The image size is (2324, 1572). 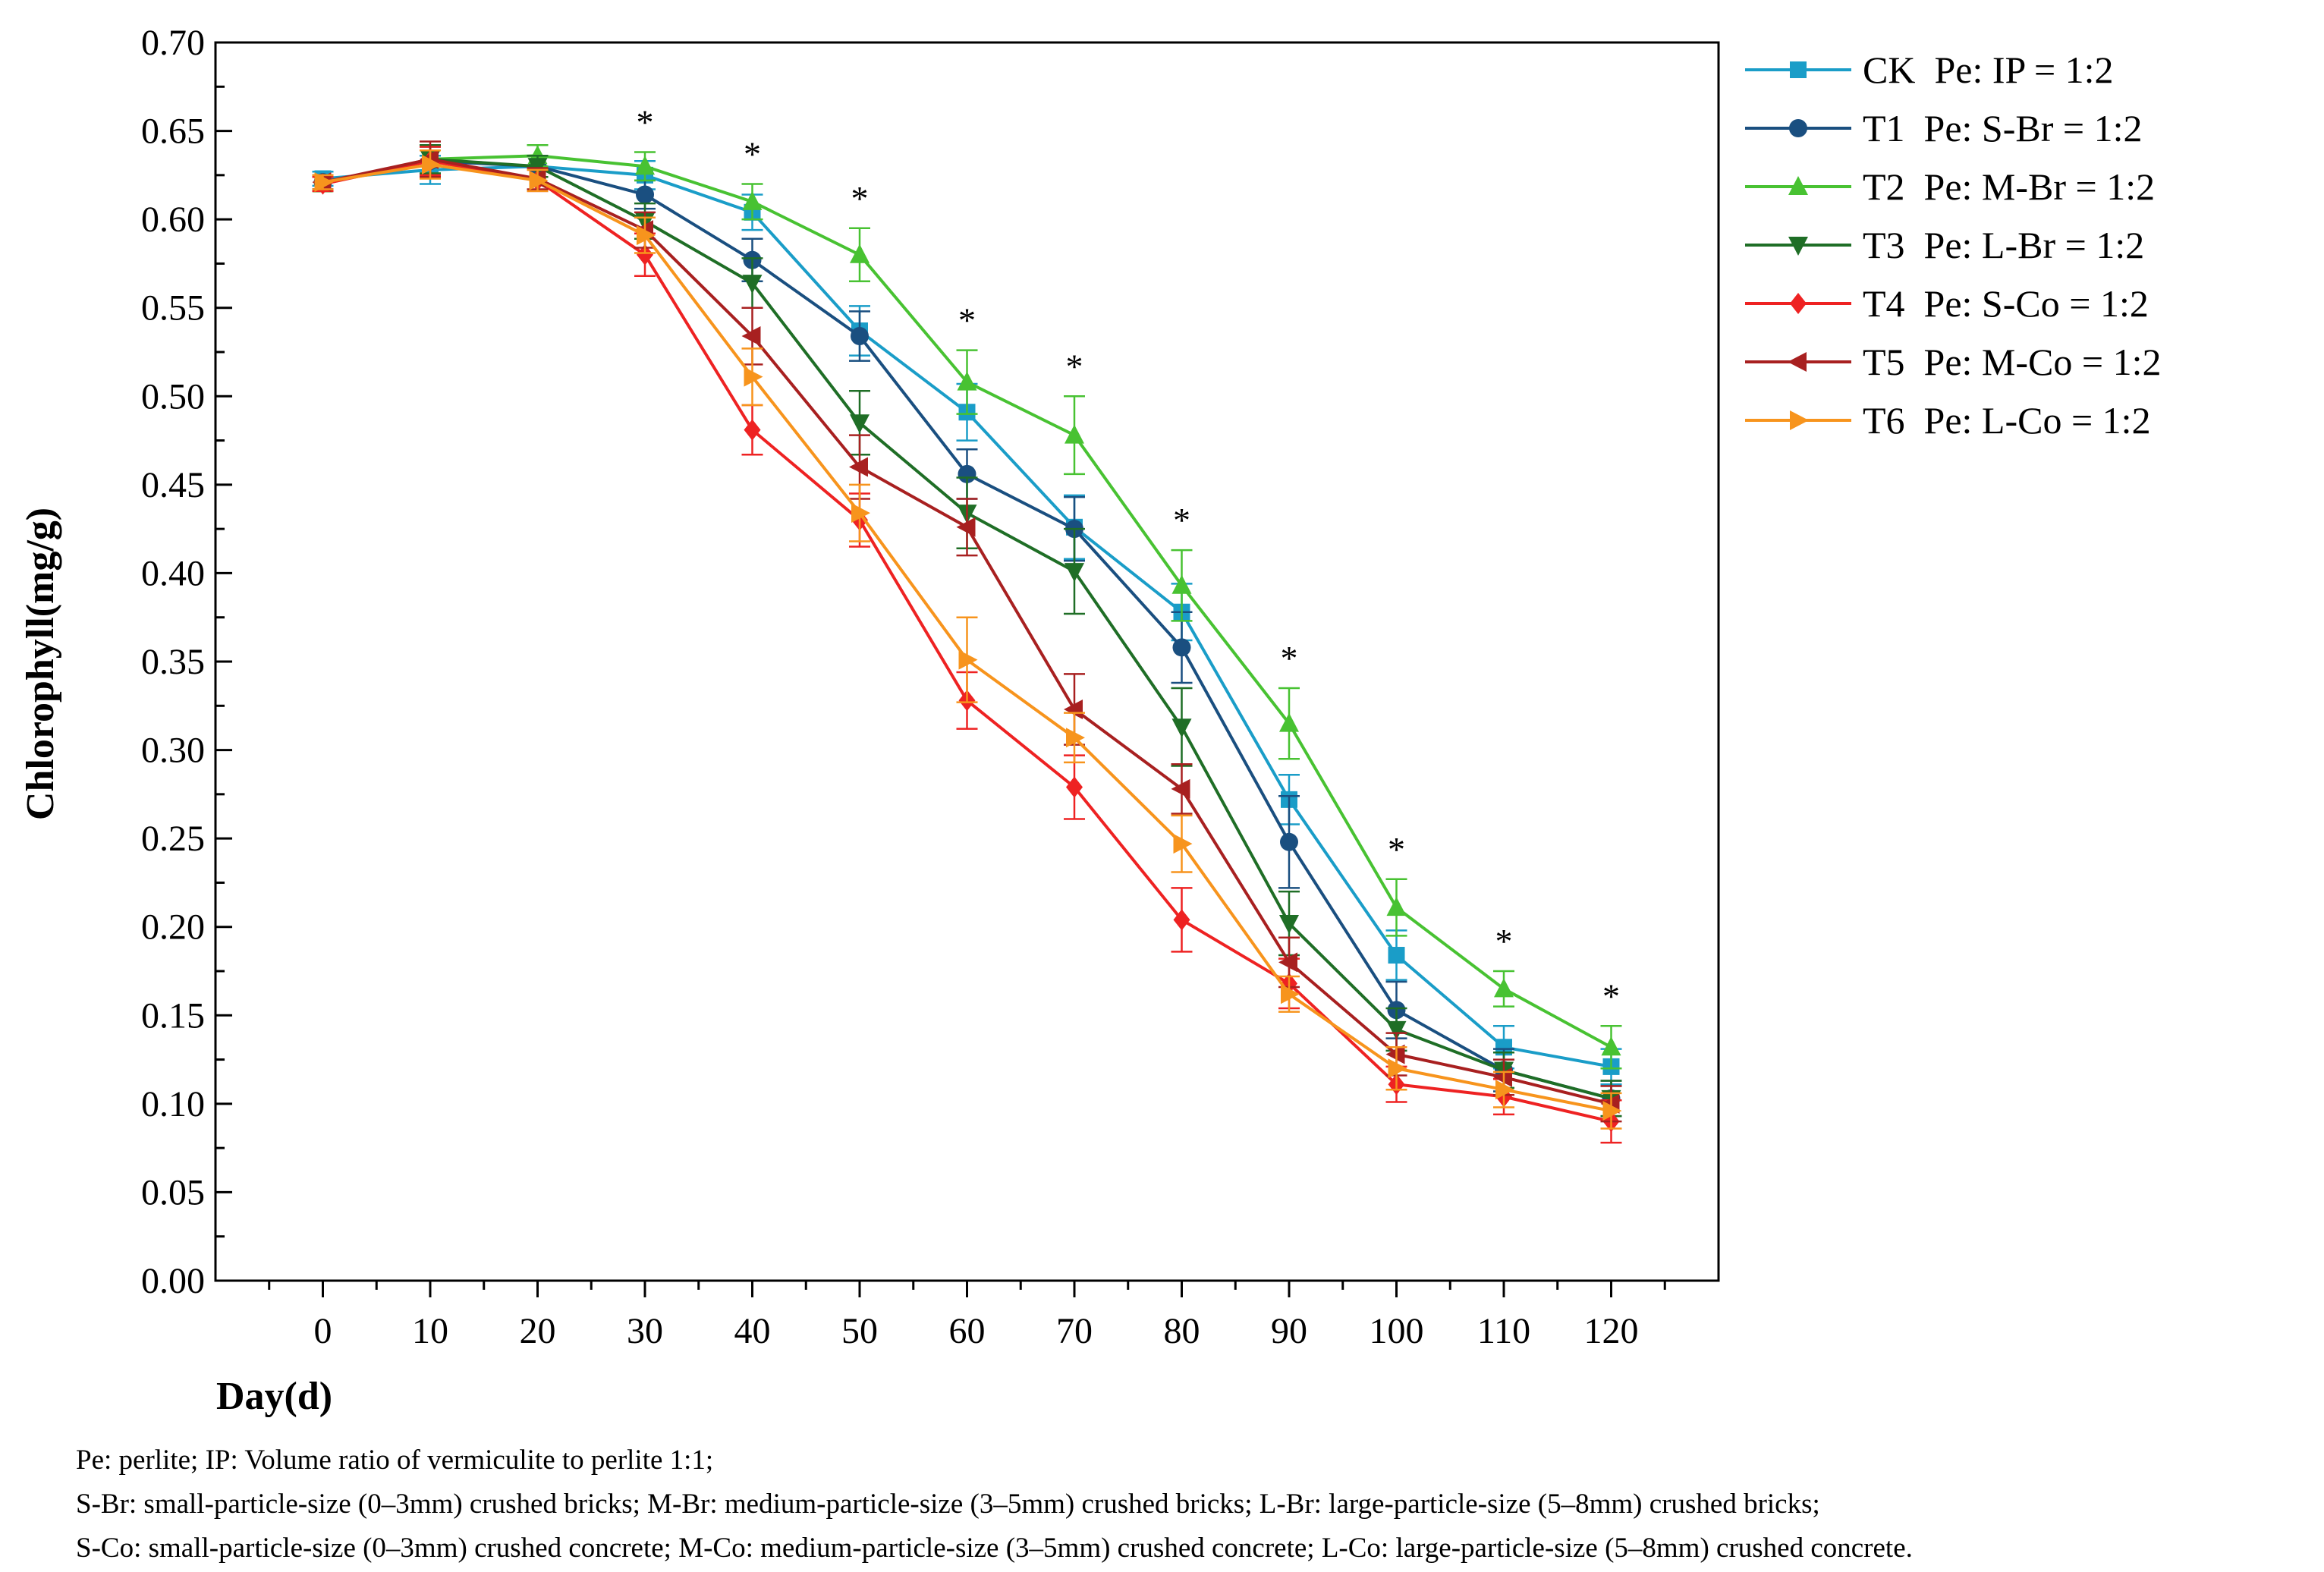 I want to click on y-tick-label: 0.05, so click(x=173, y=1192).